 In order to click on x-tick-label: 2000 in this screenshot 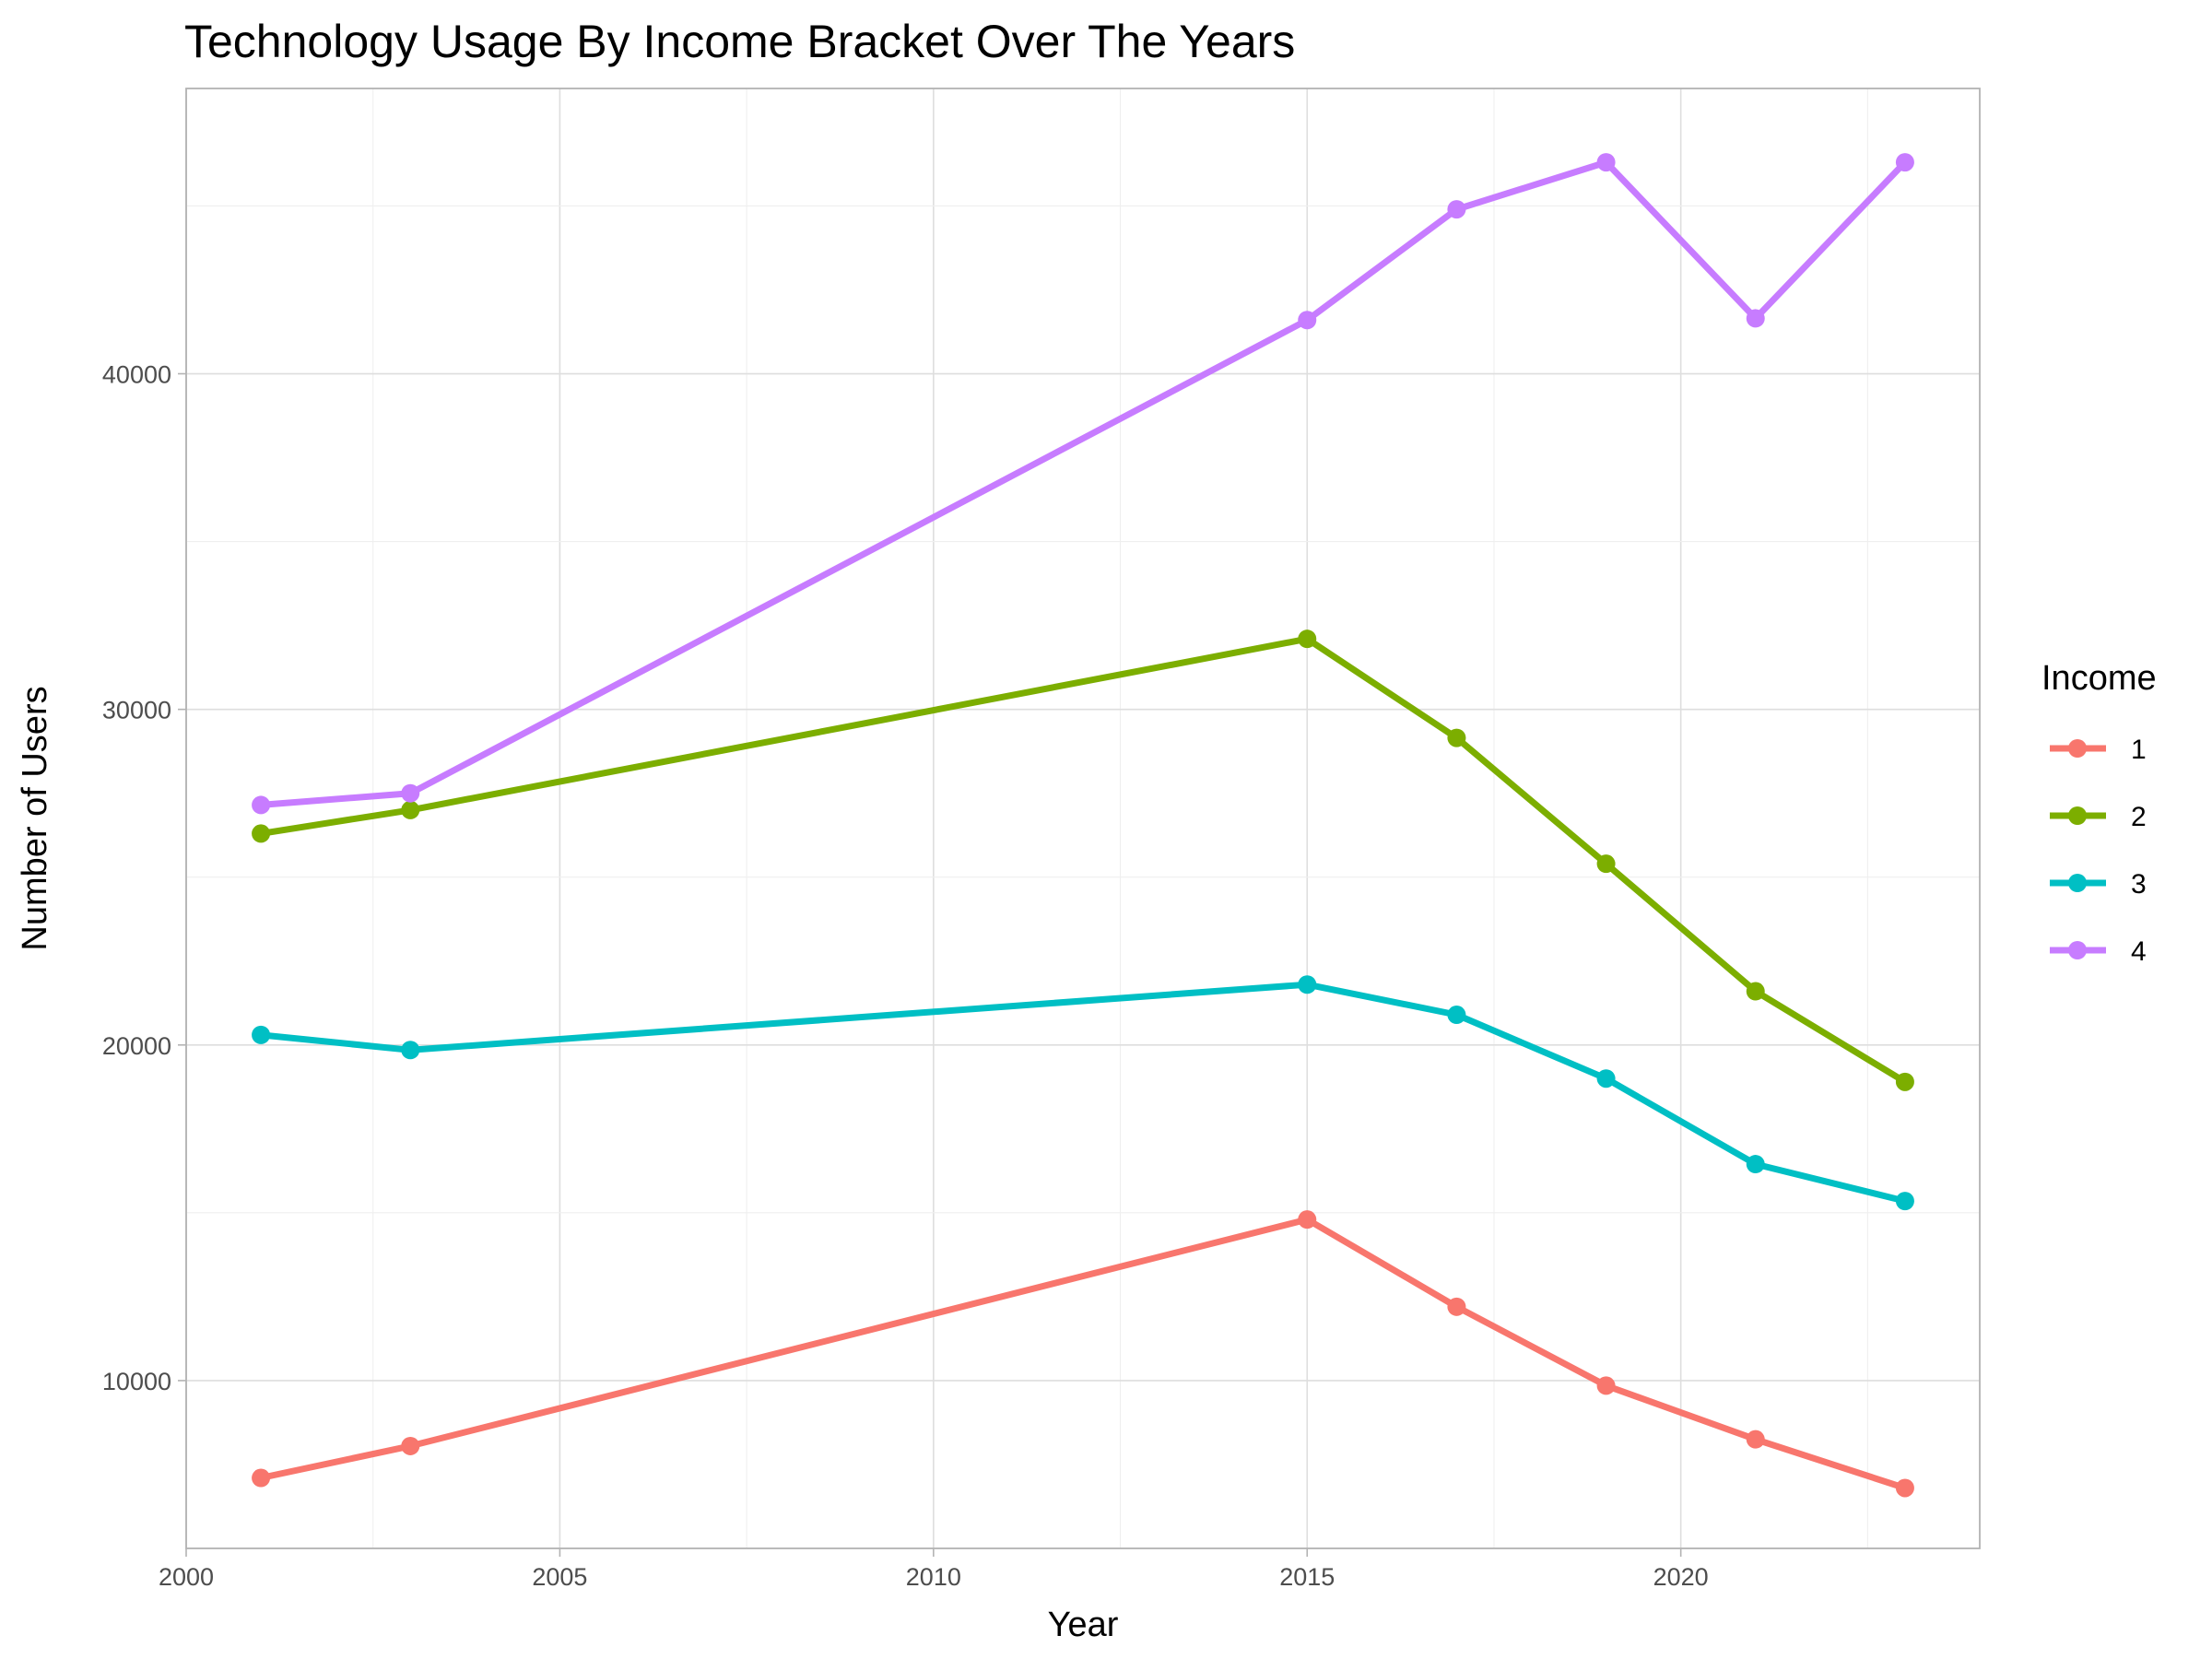, I will do `click(186, 1577)`.